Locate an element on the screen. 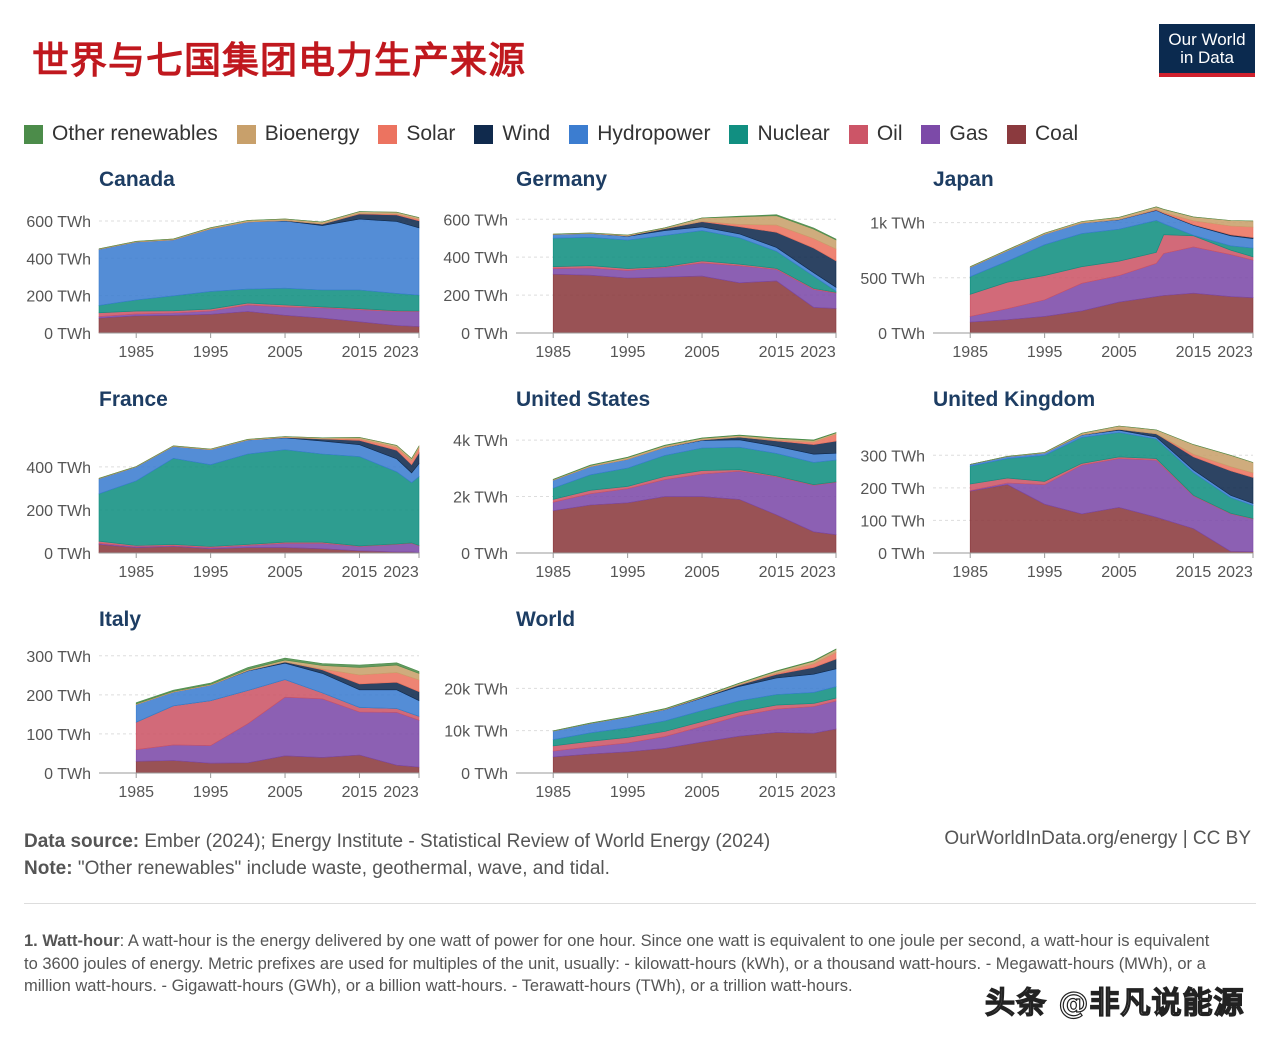 The image size is (1280, 1041). divider is located at coordinates (640, 903).